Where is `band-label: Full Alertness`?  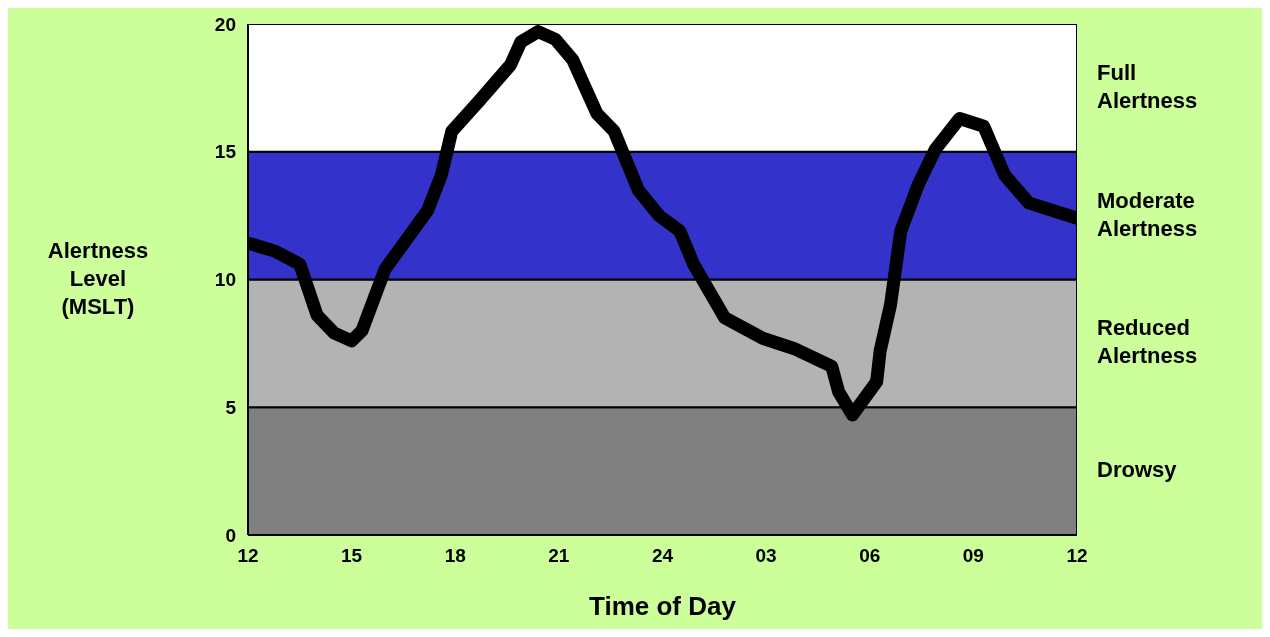
band-label: Full Alertness is located at coordinates (1147, 86).